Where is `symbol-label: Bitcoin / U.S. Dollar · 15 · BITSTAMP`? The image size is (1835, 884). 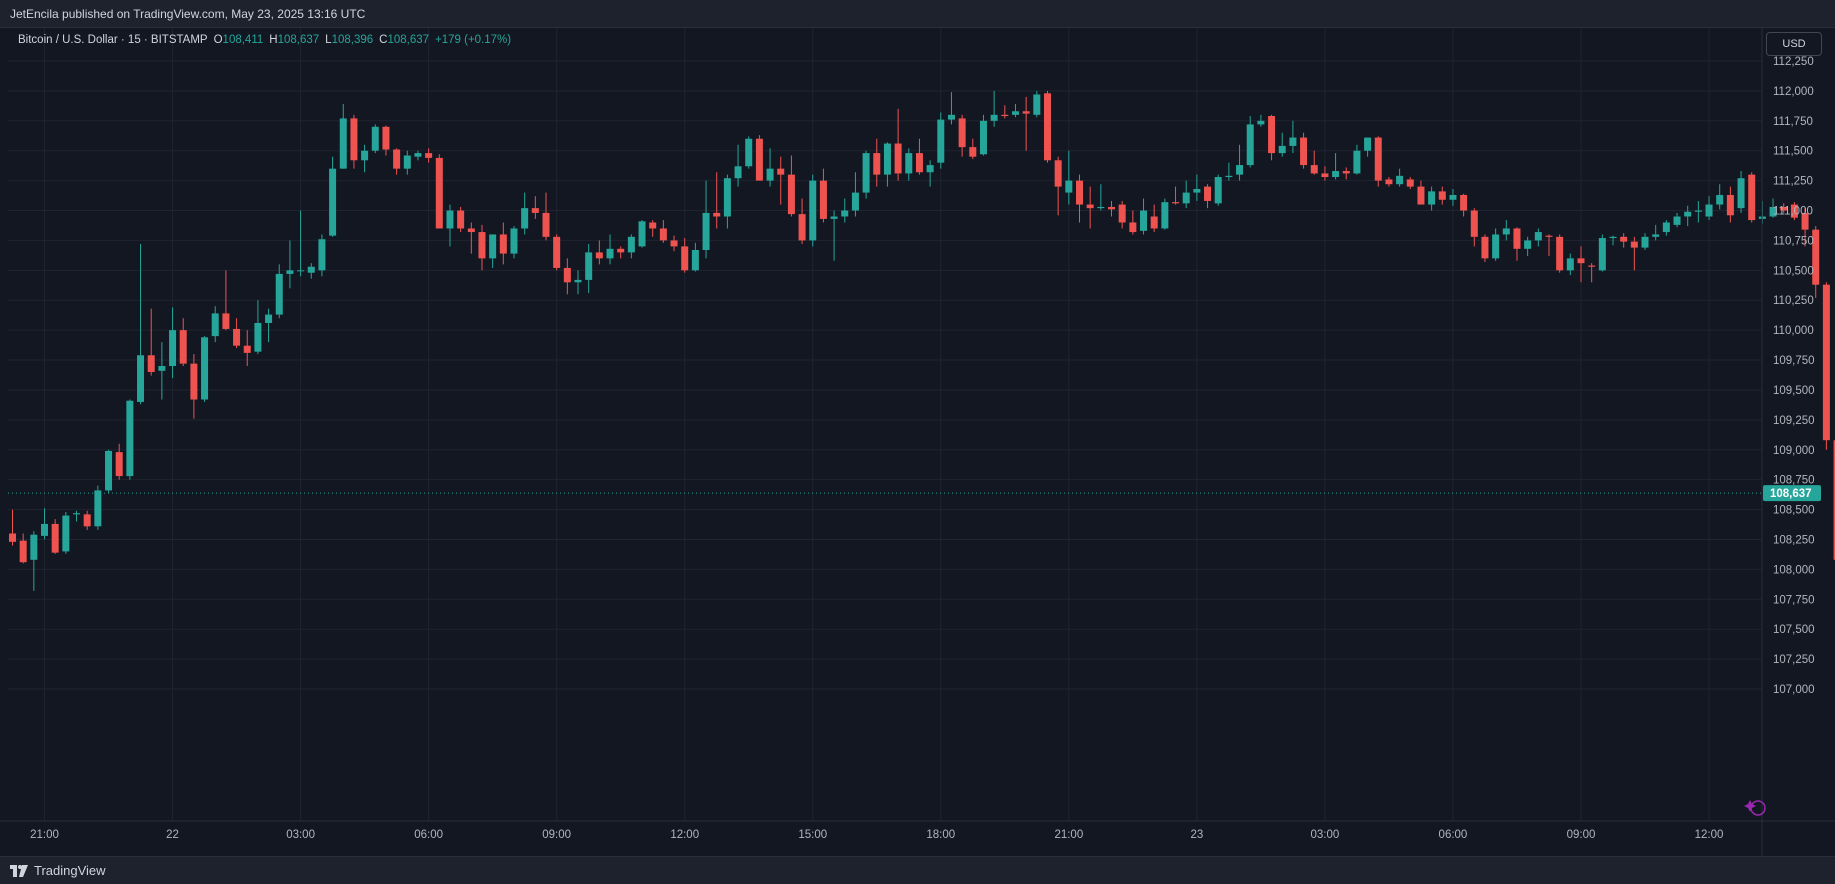 symbol-label: Bitcoin / U.S. Dollar · 15 · BITSTAMP is located at coordinates (113, 40).